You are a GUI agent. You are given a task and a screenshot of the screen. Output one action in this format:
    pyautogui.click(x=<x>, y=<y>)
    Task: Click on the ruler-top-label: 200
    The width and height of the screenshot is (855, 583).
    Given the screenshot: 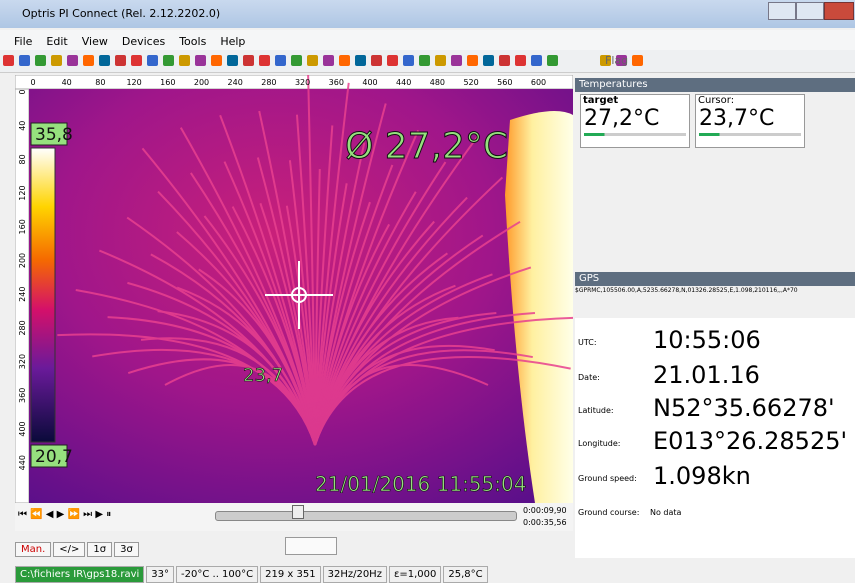 What is the action you would take?
    pyautogui.click(x=201, y=82)
    